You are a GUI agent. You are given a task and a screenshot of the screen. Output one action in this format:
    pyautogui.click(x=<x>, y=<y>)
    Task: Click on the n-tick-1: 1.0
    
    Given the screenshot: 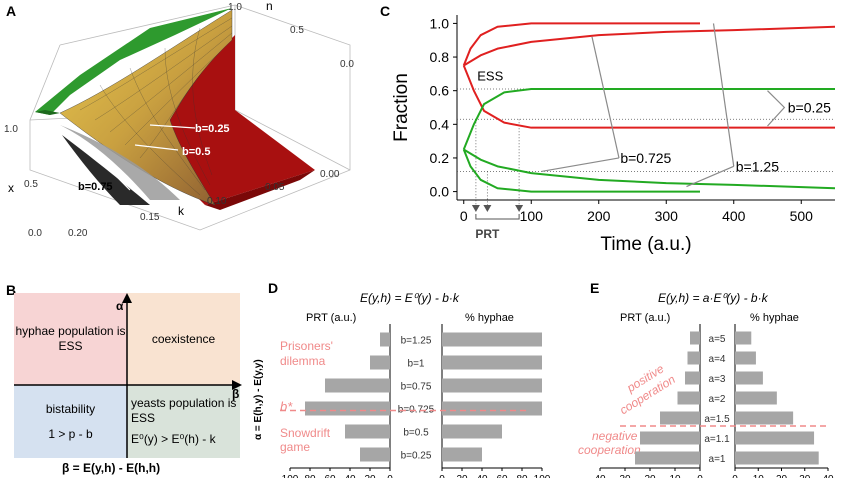 What is the action you would take?
    pyautogui.click(x=235, y=7)
    